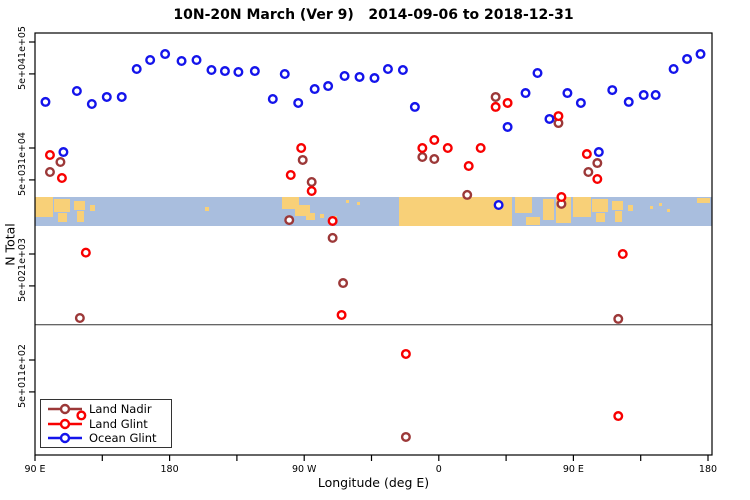  Describe the element at coordinates (120, 409) in the screenshot. I see `legend-label: Land Nadir` at that location.